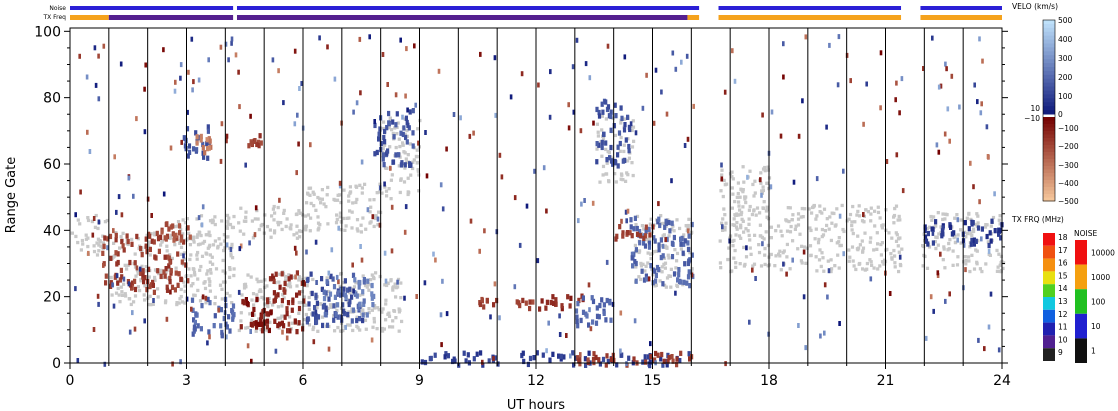 Image resolution: width=1118 pixels, height=411 pixels. Describe the element at coordinates (1081, 350) in the screenshot. I see `noise-colorbar-cell` at that location.